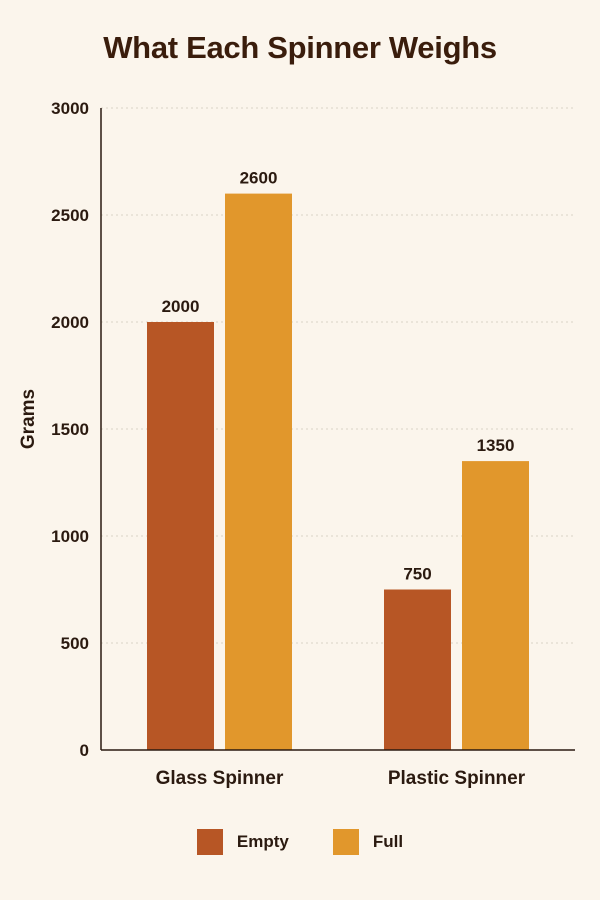  What do you see at coordinates (75, 643) in the screenshot?
I see `y-tick-label: 500` at bounding box center [75, 643].